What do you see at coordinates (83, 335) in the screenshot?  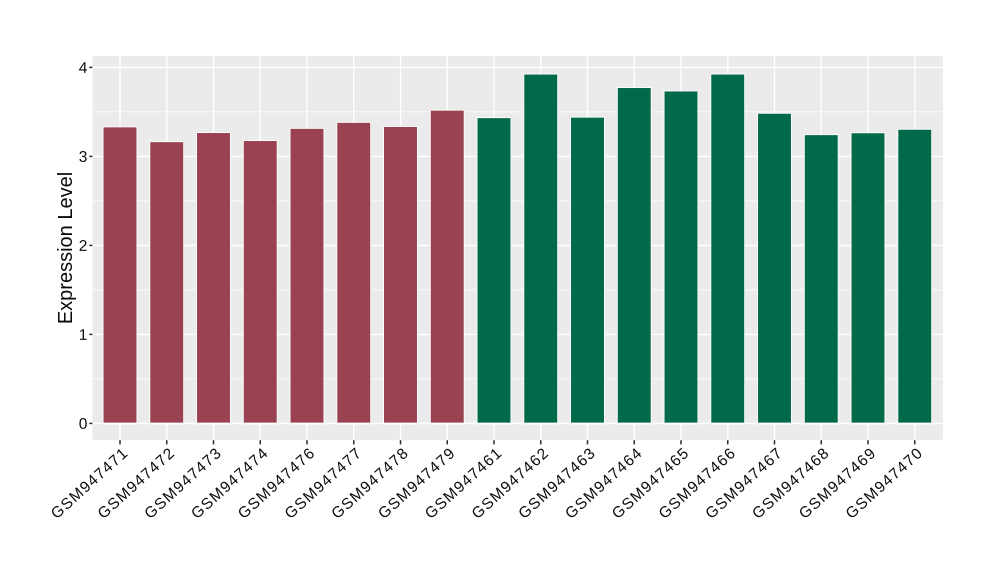 I see `svg-text: 1` at bounding box center [83, 335].